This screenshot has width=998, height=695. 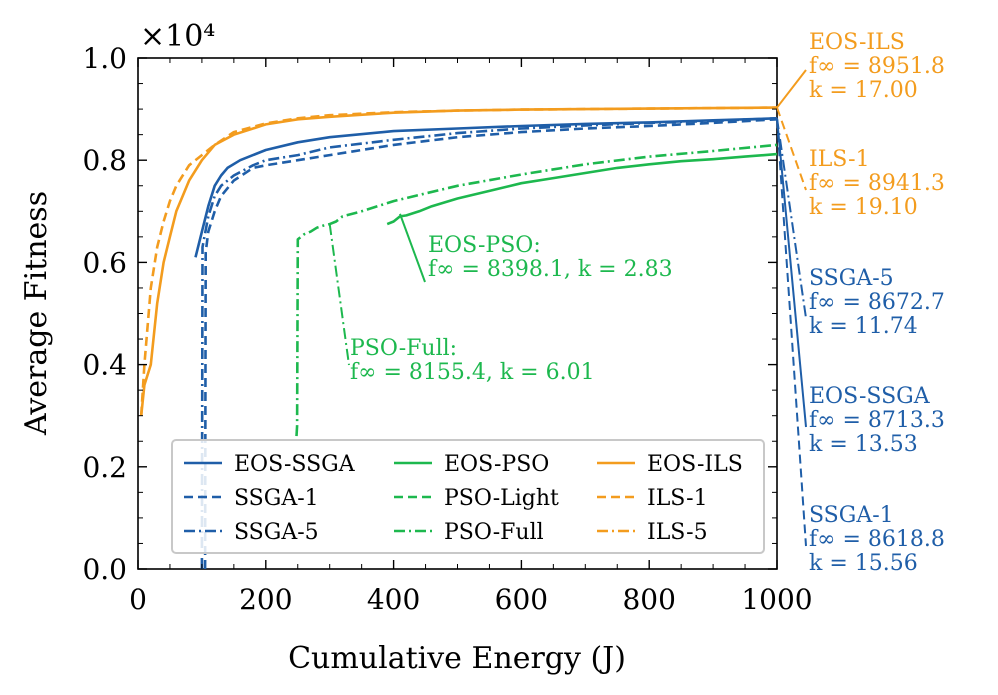 I want to click on legend-label: EOS-SSGA, so click(x=295, y=464).